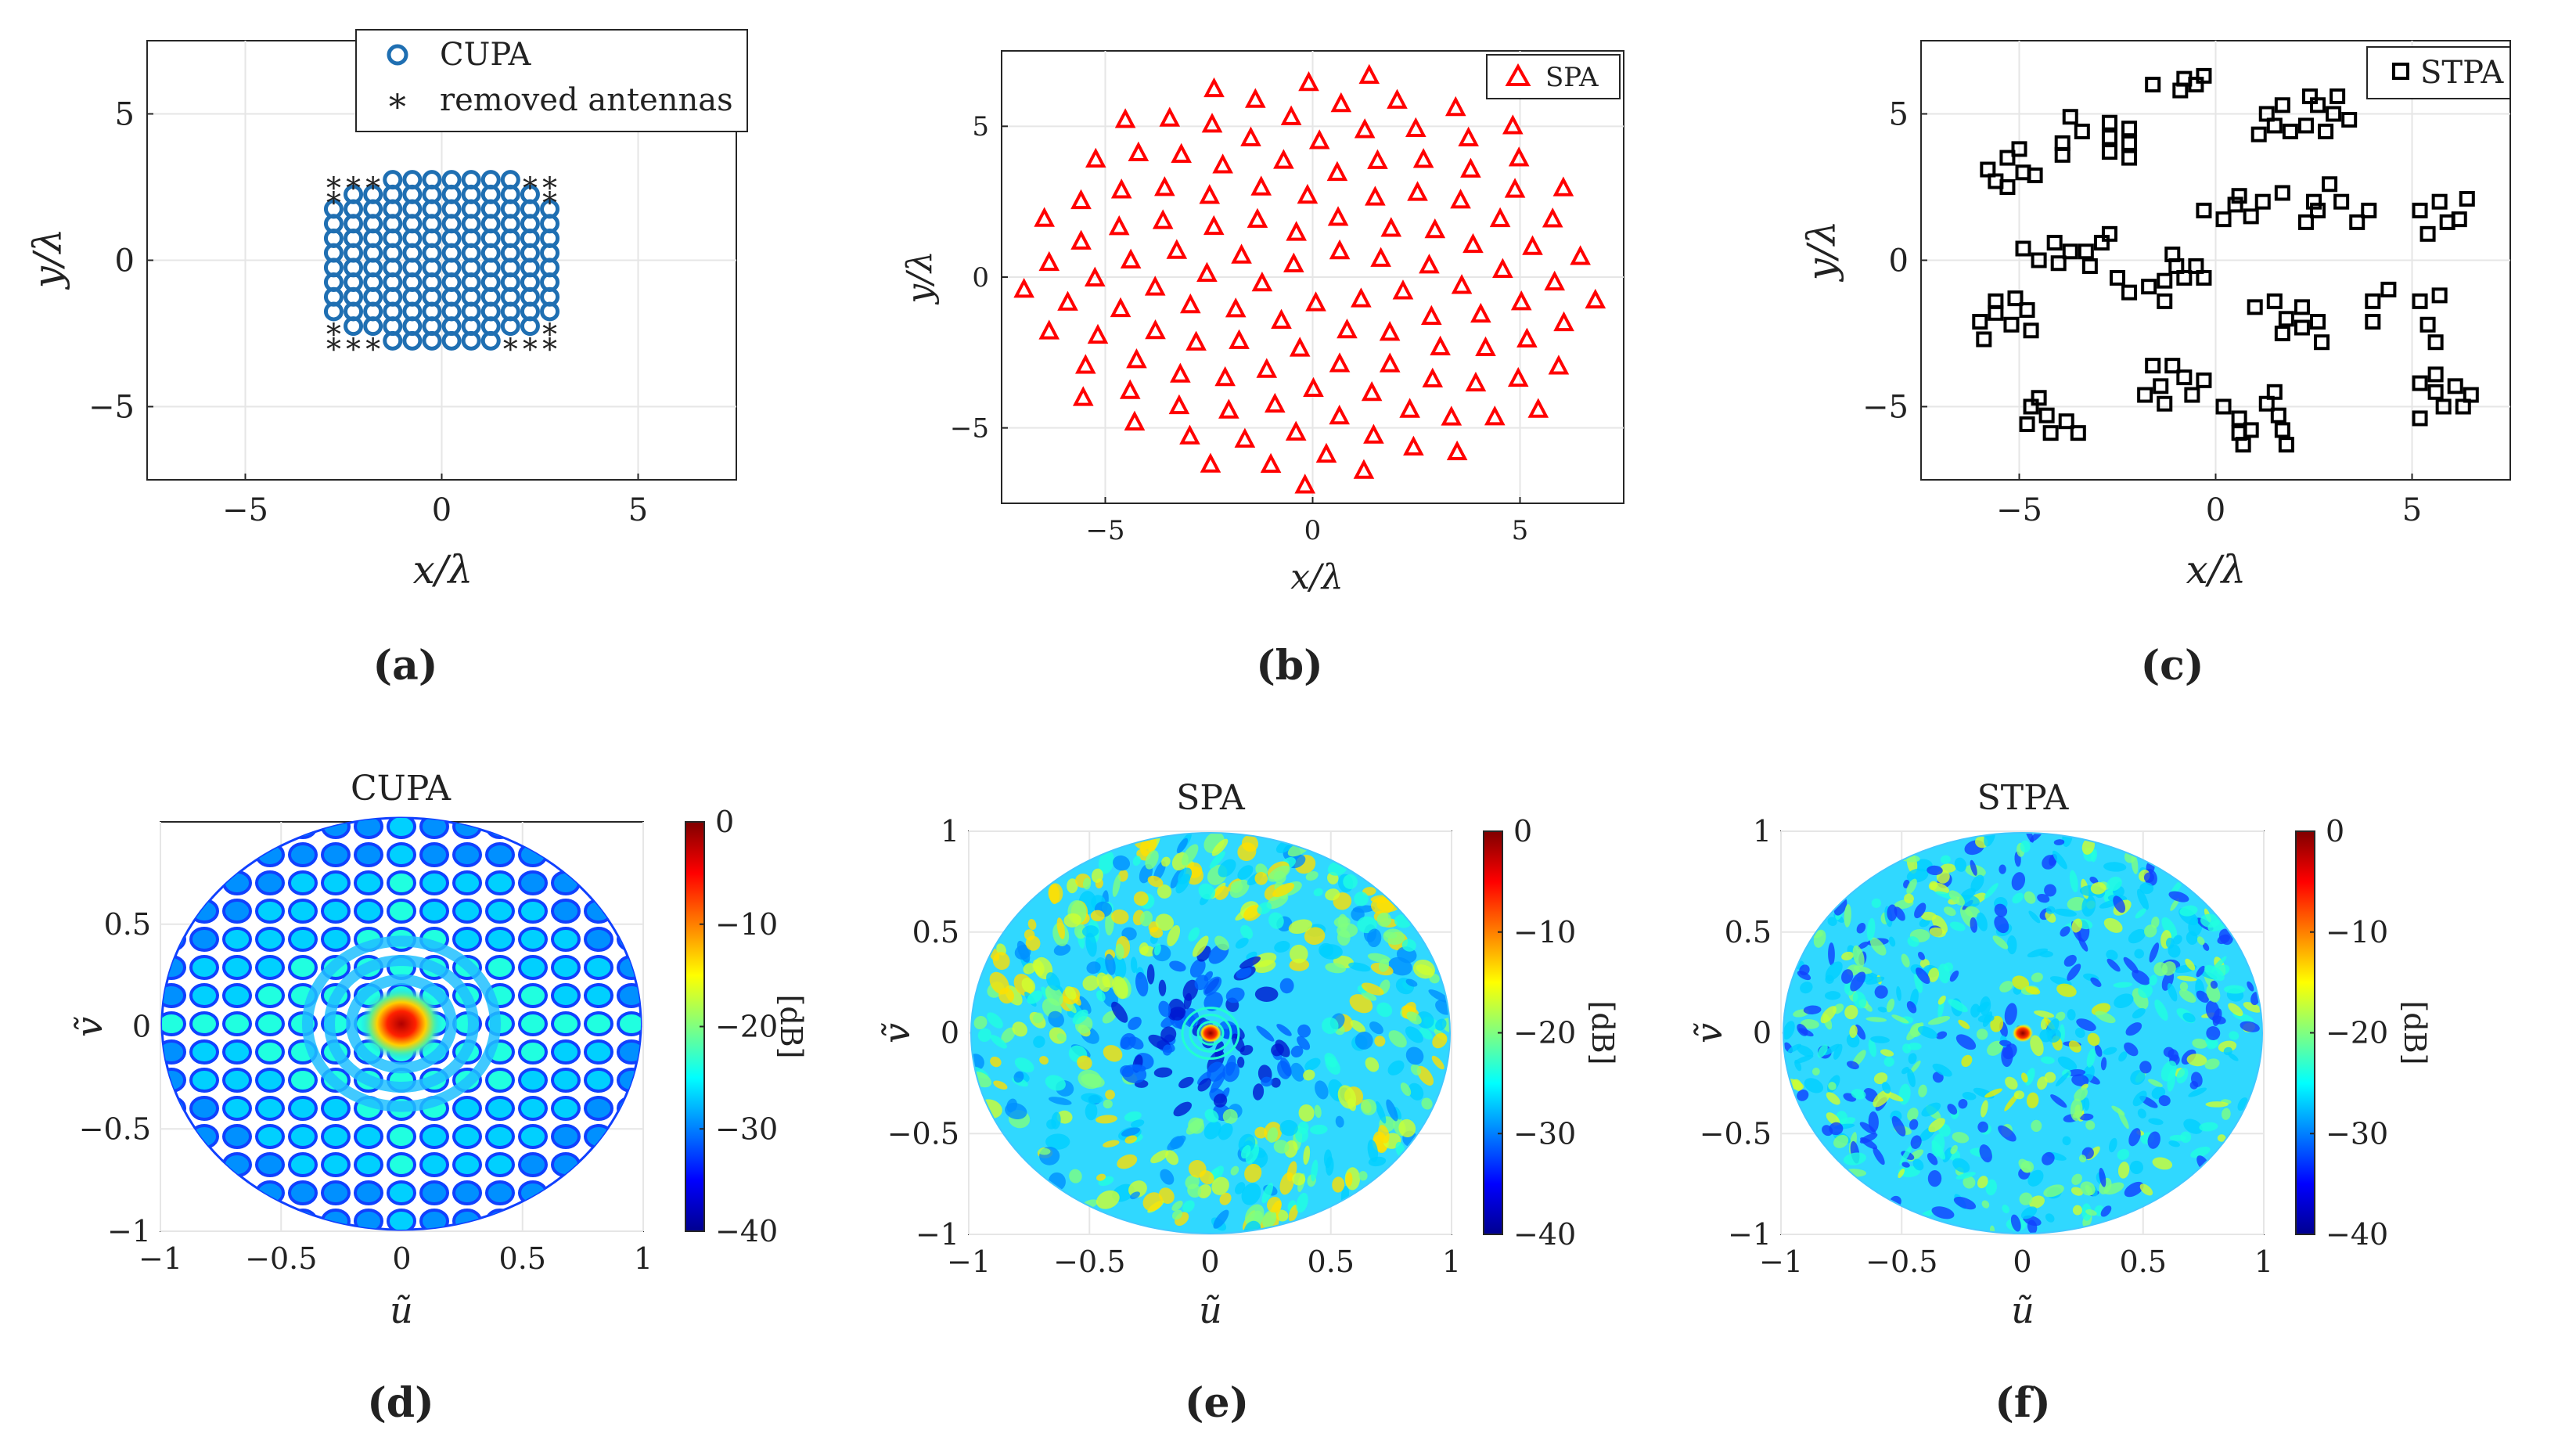 The image size is (2576, 1441). I want to click on tick-label-y-e: 1, so click(950, 831).